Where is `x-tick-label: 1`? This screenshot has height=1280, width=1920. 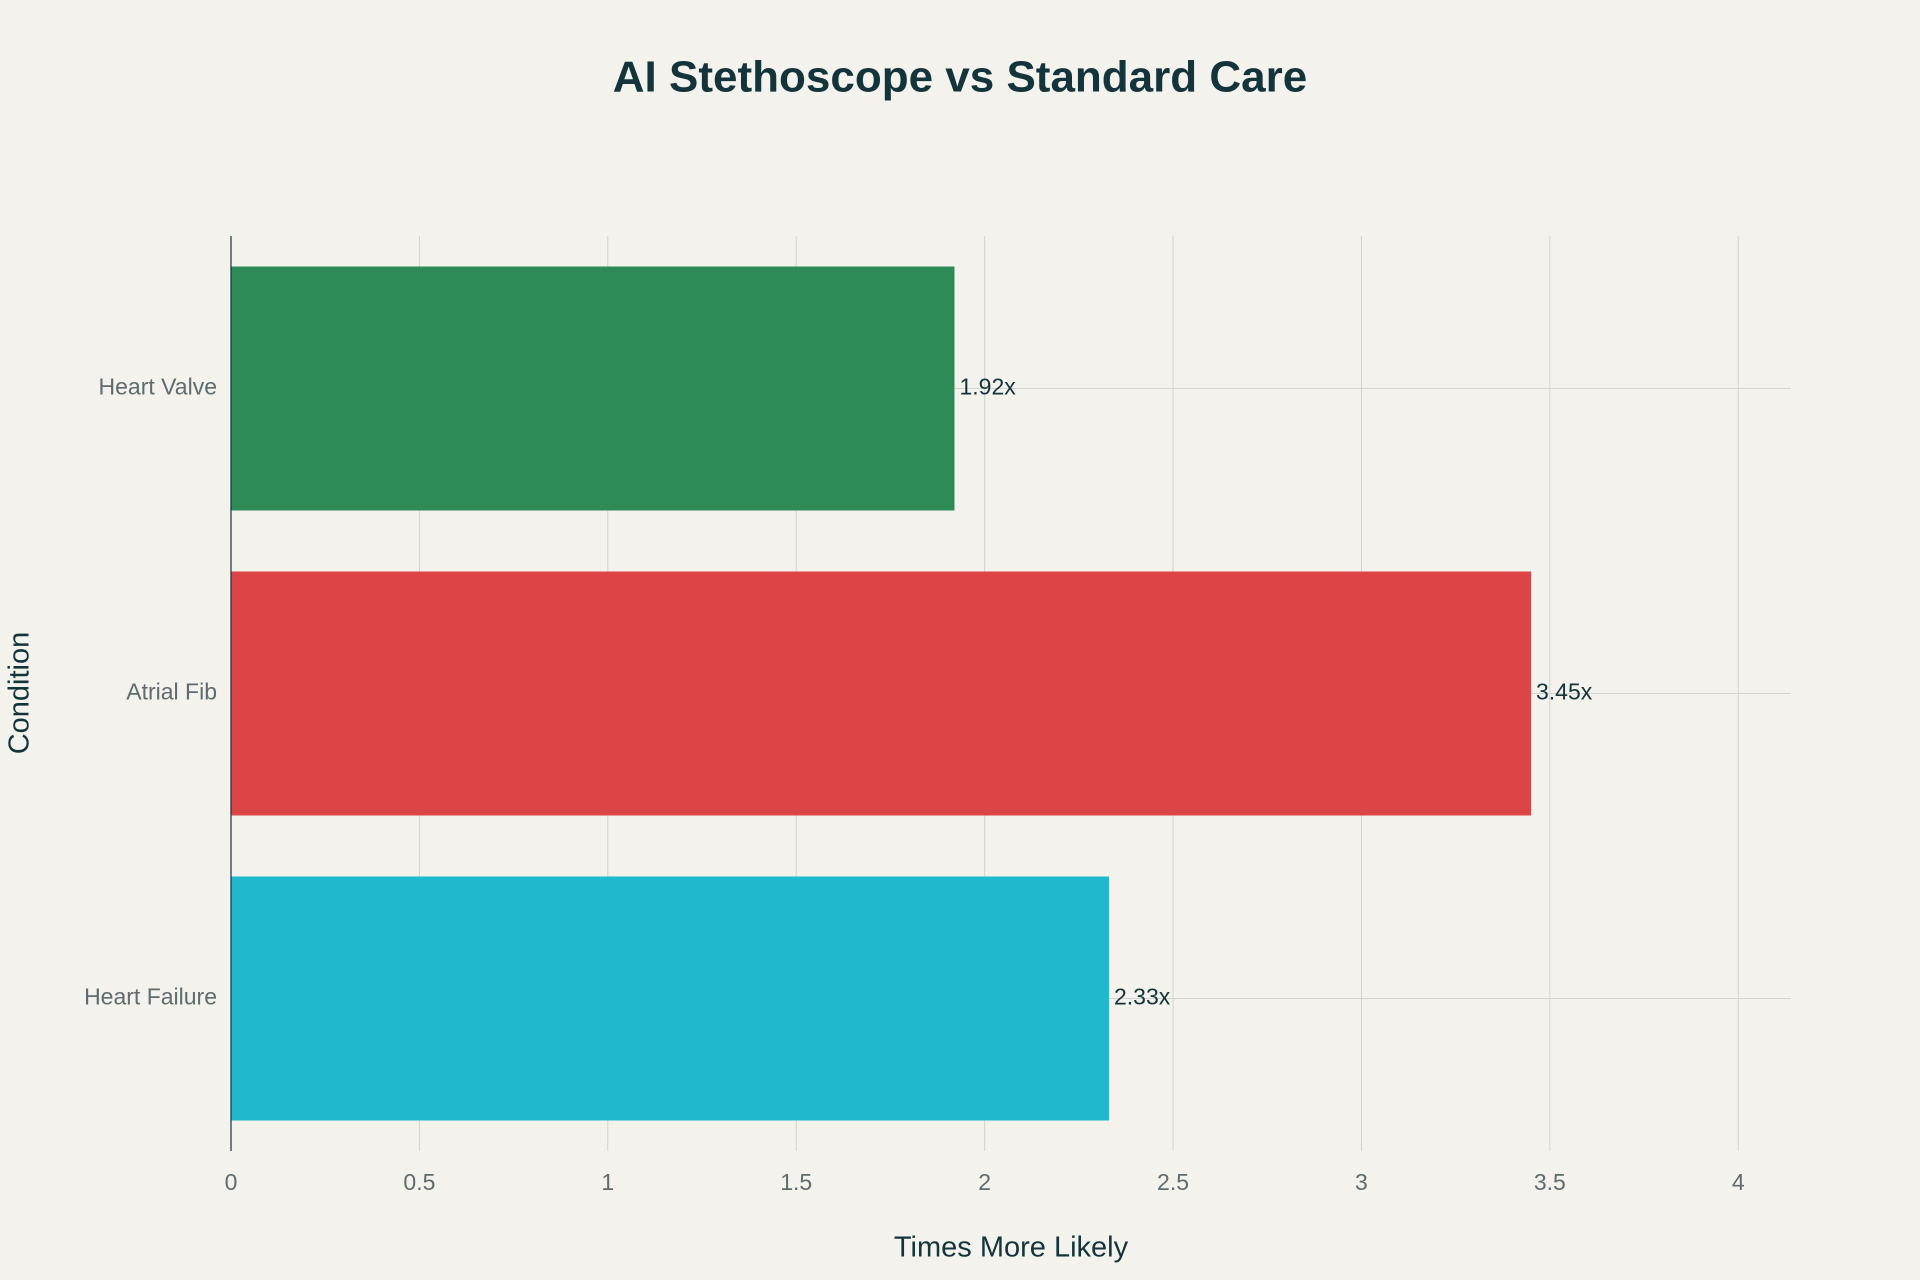 x-tick-label: 1 is located at coordinates (607, 1182).